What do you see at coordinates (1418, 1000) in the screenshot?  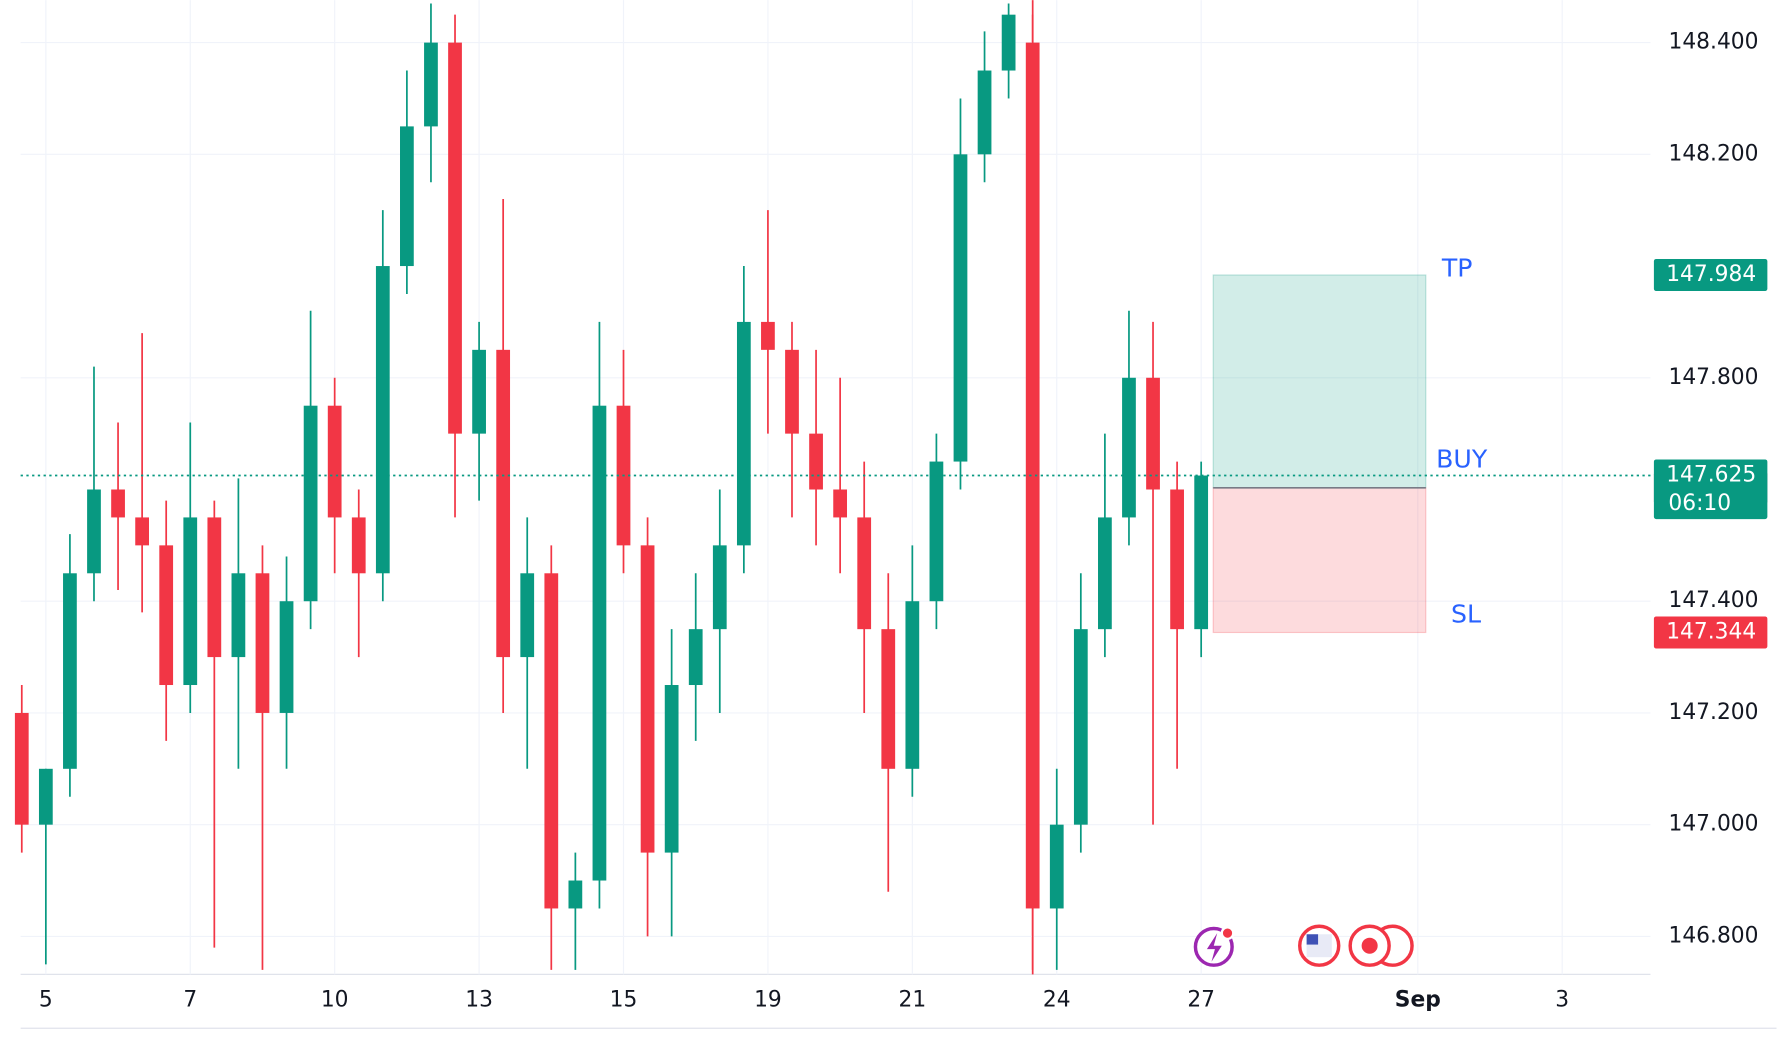 I see `x-tick-label: Sep` at bounding box center [1418, 1000].